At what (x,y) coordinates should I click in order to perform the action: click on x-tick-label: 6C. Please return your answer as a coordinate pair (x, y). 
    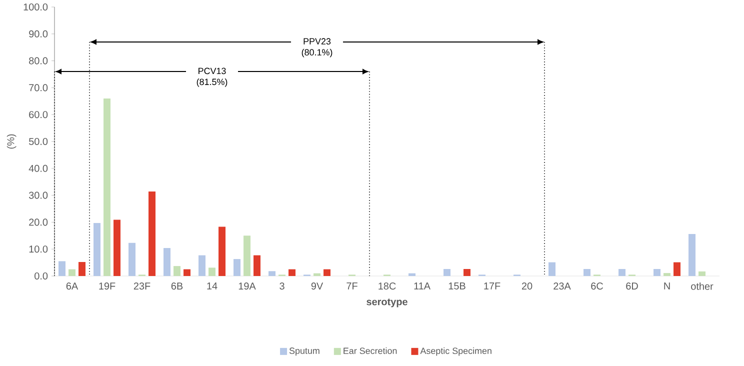
    Looking at the image, I should click on (597, 286).